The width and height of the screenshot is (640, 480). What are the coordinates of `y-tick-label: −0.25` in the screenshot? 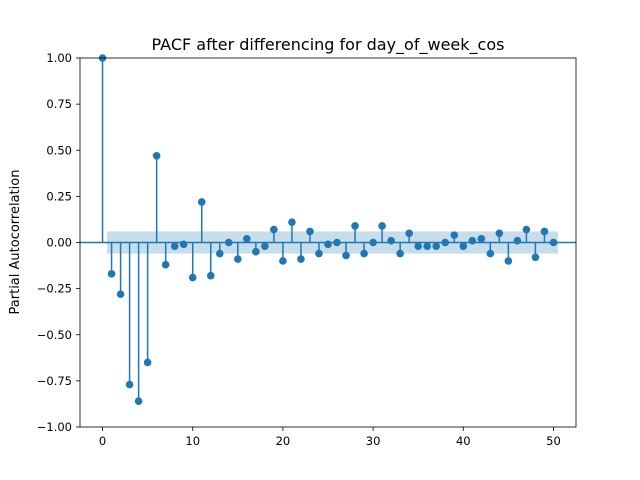 It's located at (54, 289).